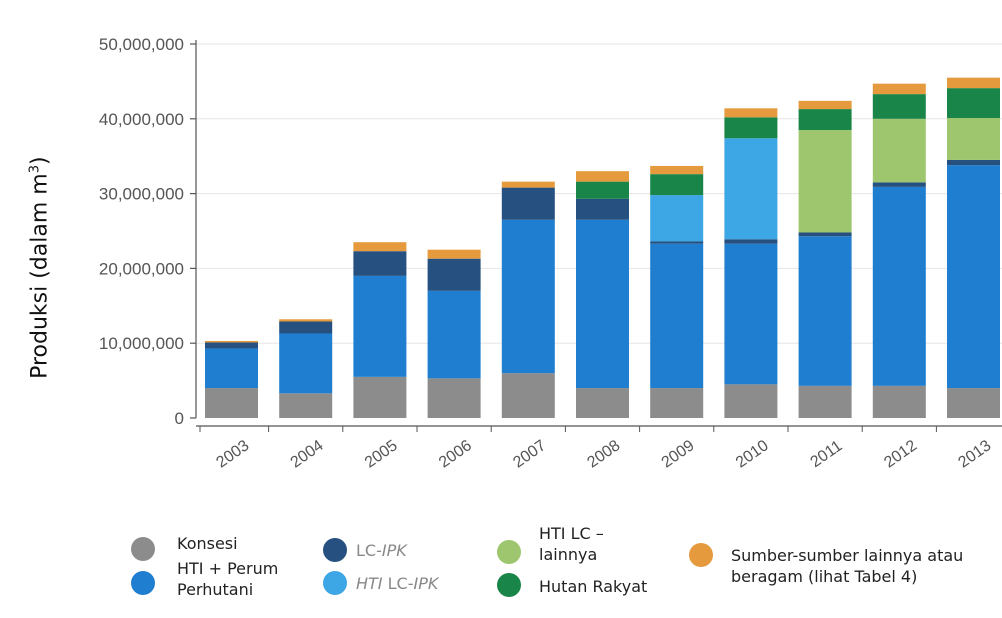 The width and height of the screenshot is (1002, 618). Describe the element at coordinates (603, 454) in the screenshot. I see `x-tick-label: 2008` at that location.